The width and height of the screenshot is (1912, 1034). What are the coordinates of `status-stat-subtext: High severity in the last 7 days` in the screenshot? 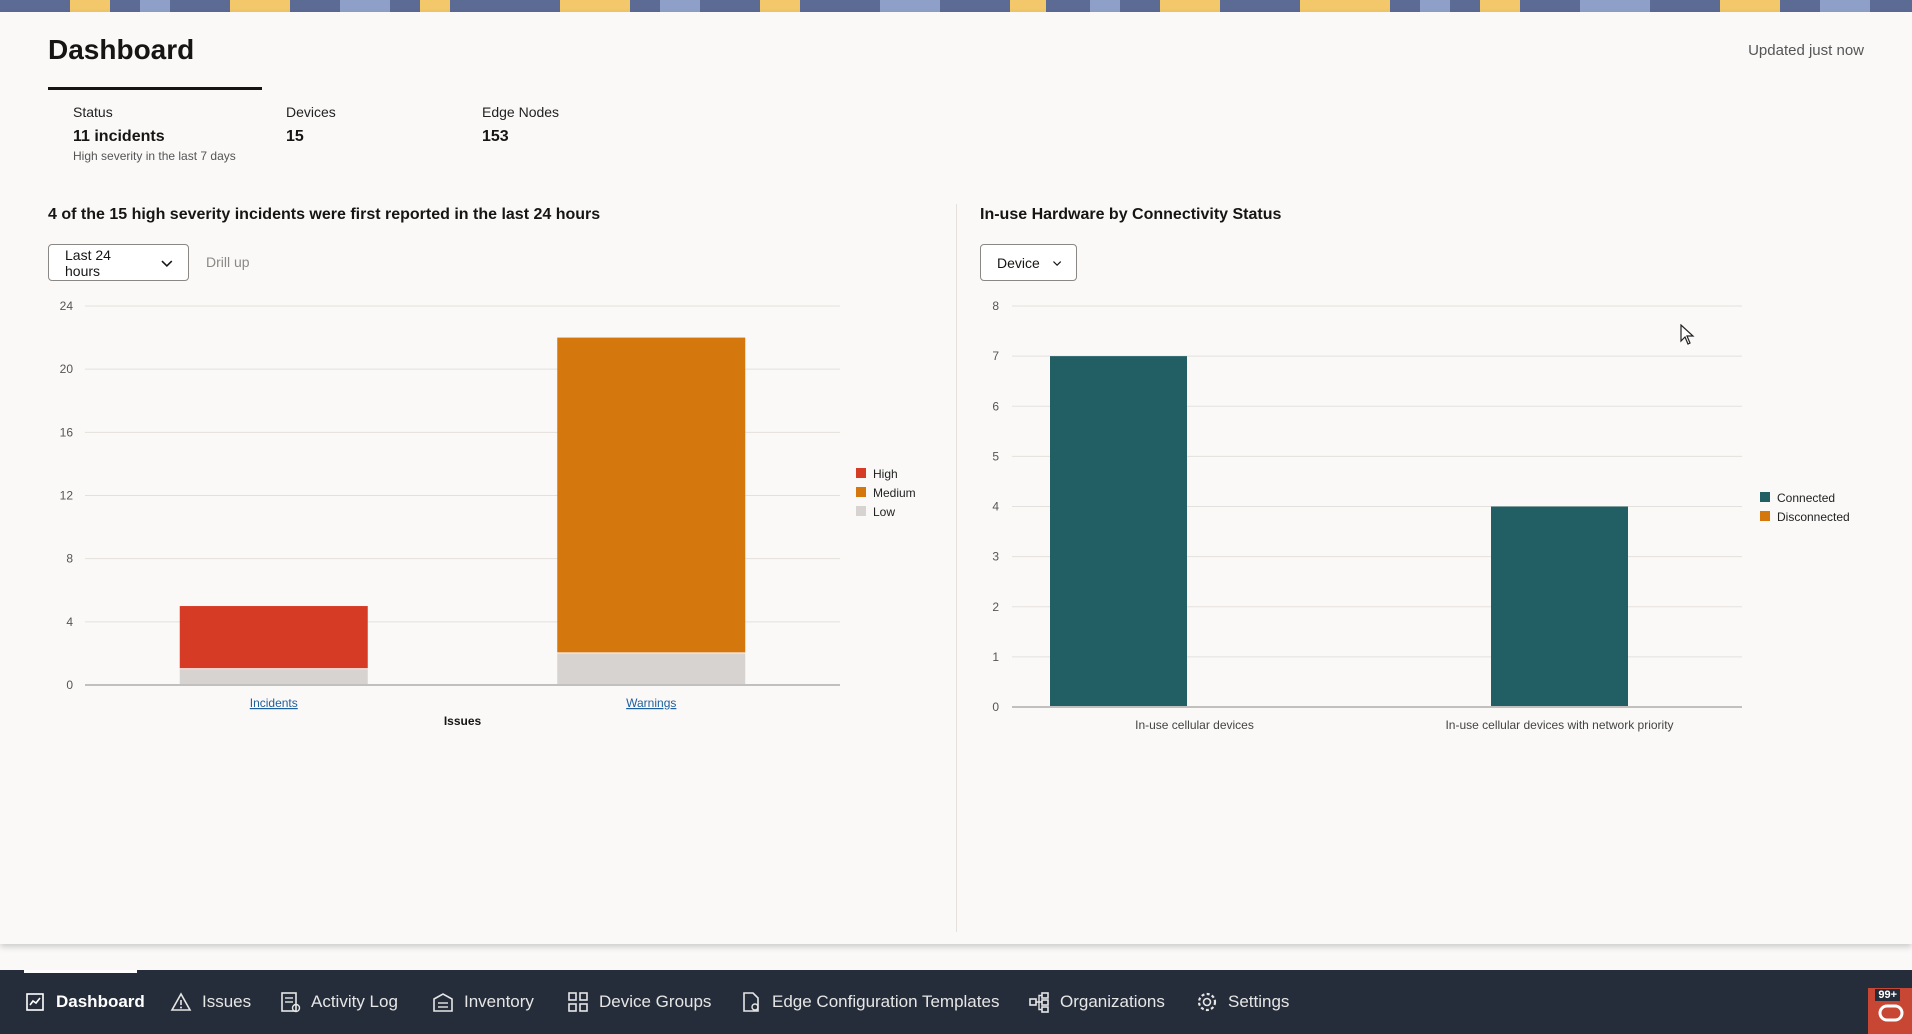 It's located at (154, 156).